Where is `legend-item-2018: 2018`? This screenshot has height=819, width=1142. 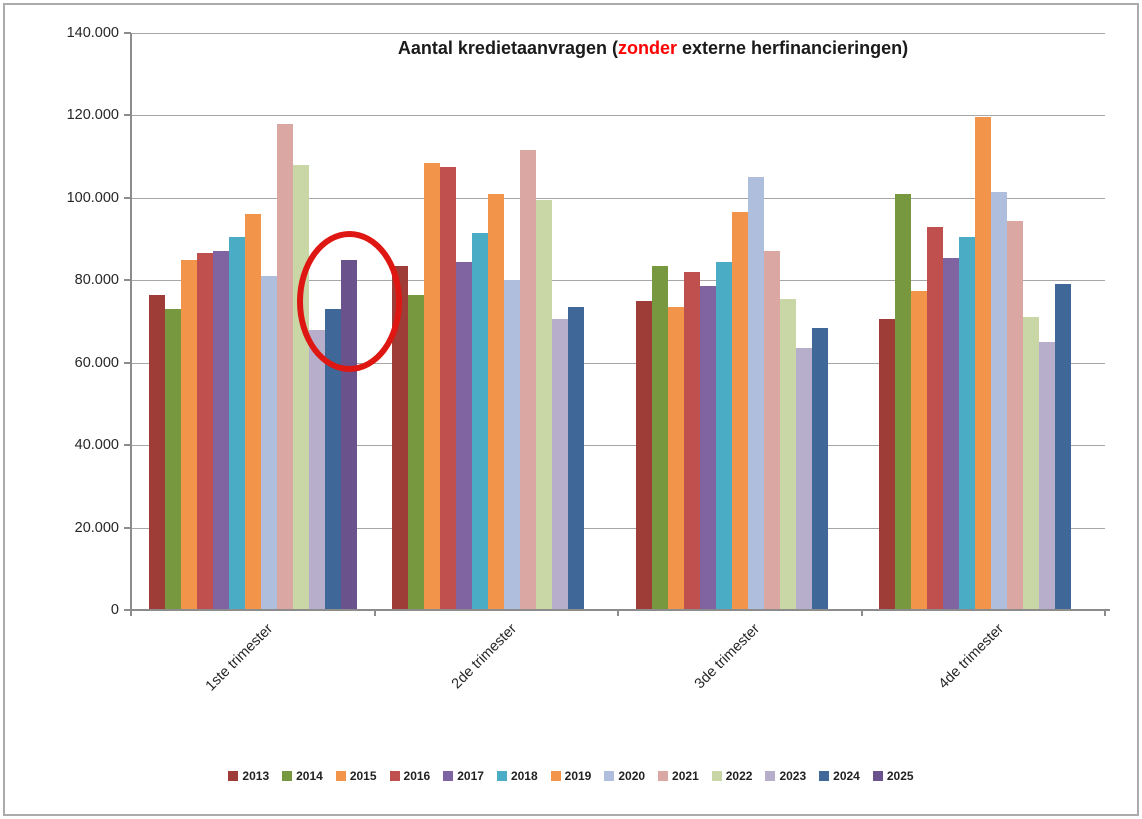
legend-item-2018: 2018 is located at coordinates (517, 776).